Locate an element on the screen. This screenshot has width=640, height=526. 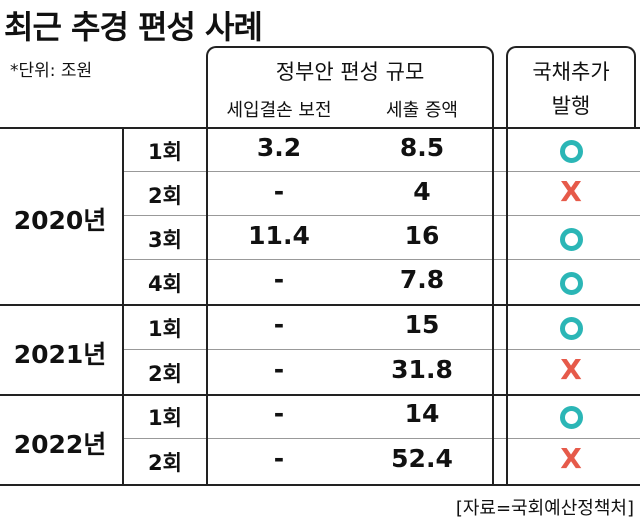
spend-value: 7.8 is located at coordinates (422, 279).